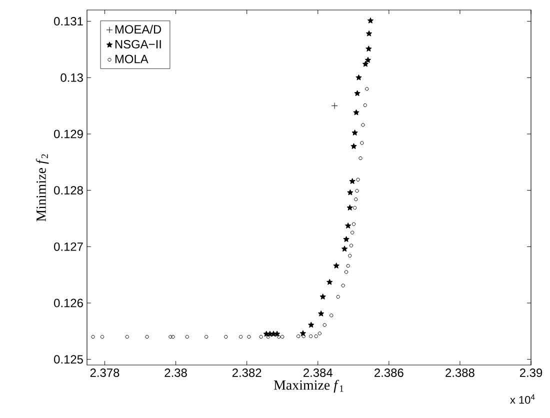 This screenshot has height=418, width=550. Describe the element at coordinates (309, 386) in the screenshot. I see `x-axis-title: Maximize f$_{1}$` at that location.